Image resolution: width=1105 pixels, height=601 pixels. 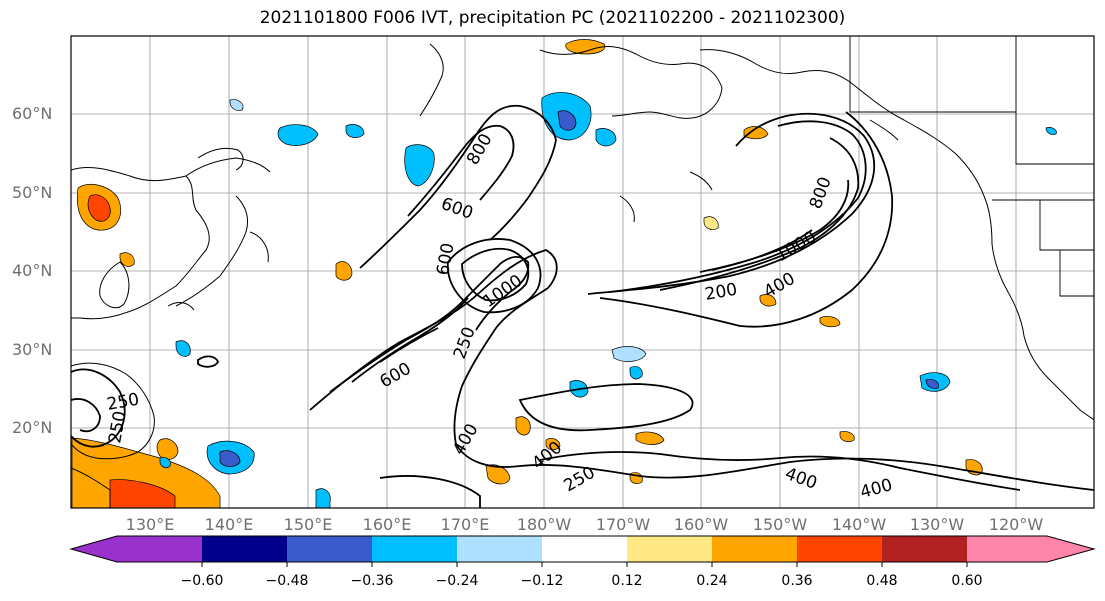 I want to click on ivt-contour-small-west, so click(x=208, y=361).